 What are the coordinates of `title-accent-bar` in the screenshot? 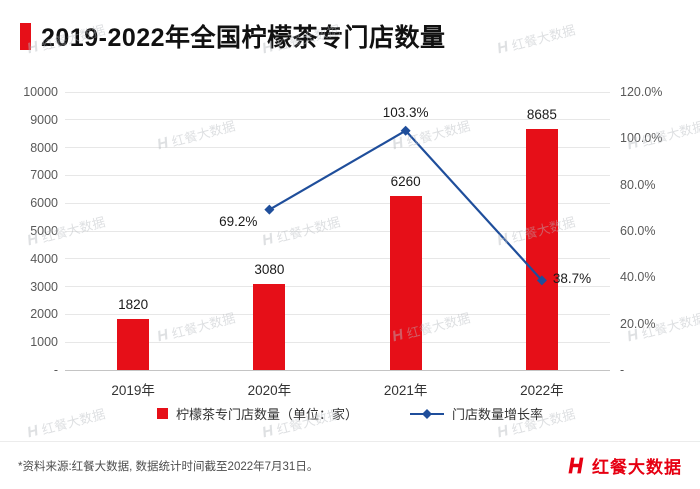 It's located at (25, 36).